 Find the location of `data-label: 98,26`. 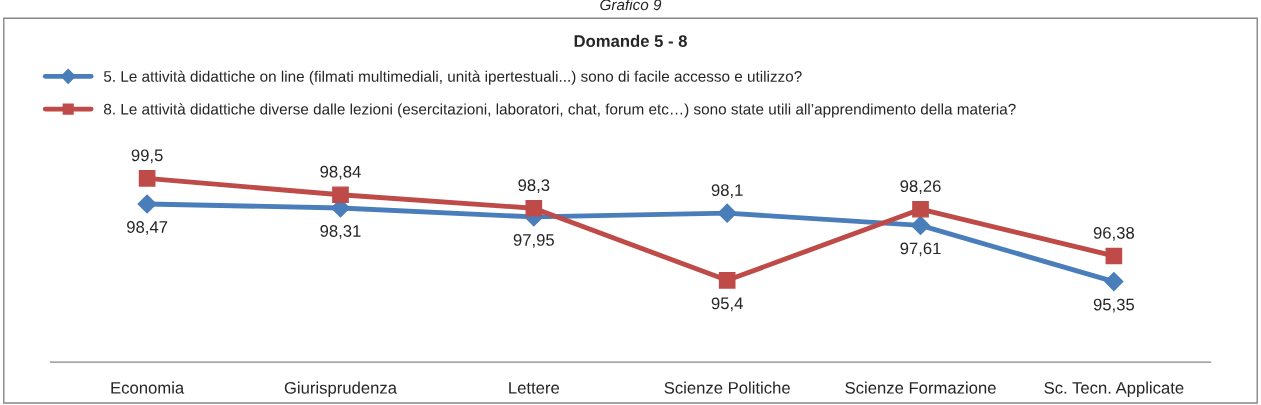

data-label: 98,26 is located at coordinates (920, 187).